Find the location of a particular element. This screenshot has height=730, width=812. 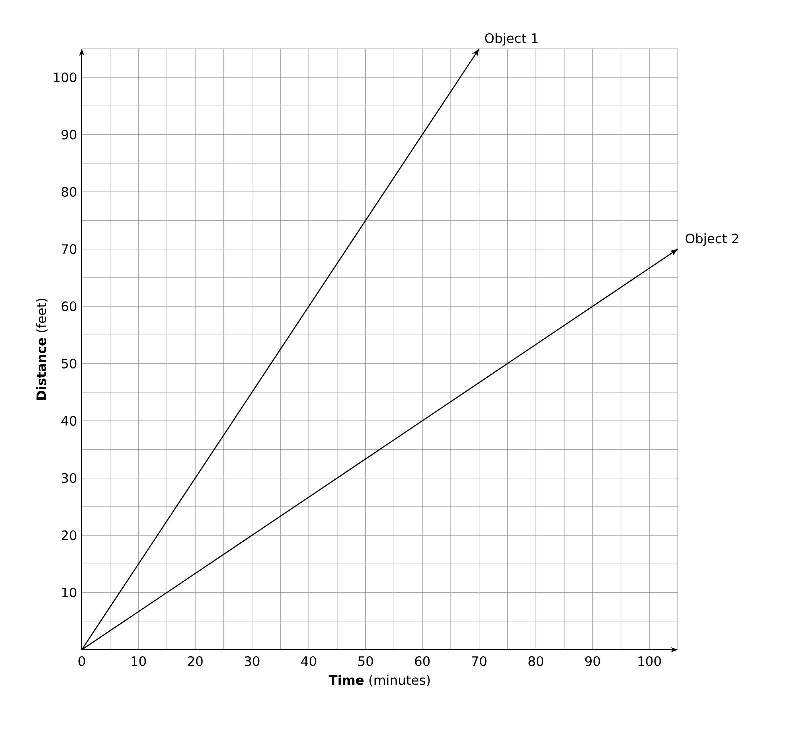

y-tick-label: 10 is located at coordinates (69, 593).